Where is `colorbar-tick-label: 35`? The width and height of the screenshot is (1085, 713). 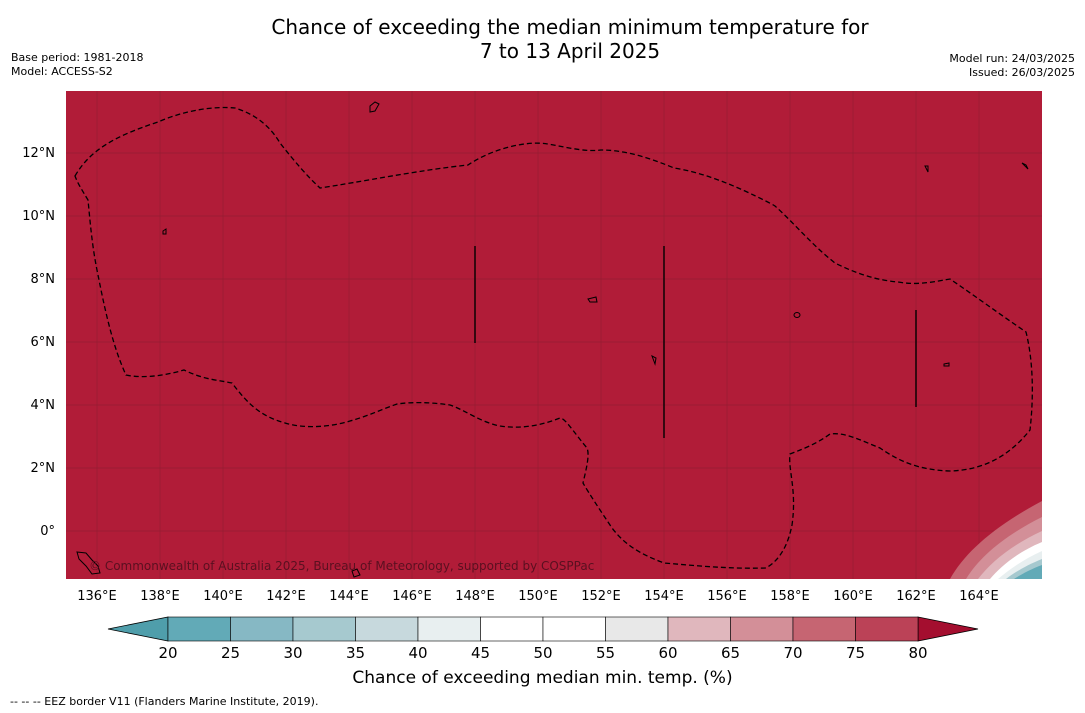
colorbar-tick-label: 35 is located at coordinates (355, 653).